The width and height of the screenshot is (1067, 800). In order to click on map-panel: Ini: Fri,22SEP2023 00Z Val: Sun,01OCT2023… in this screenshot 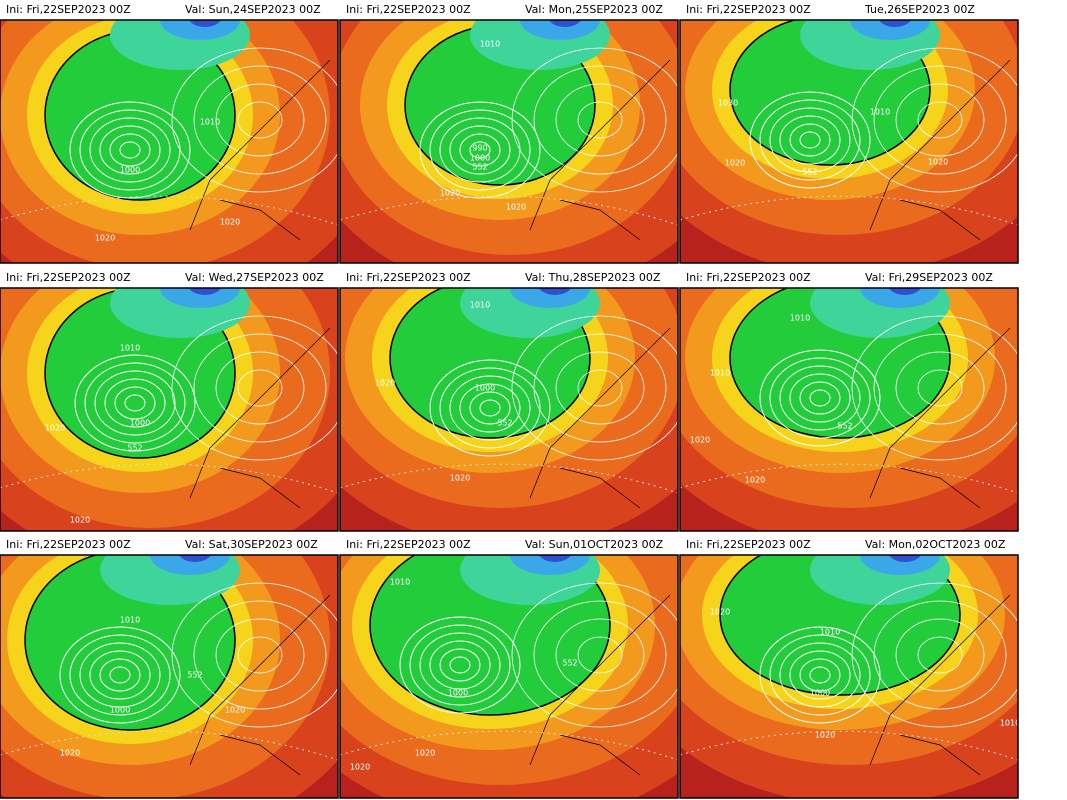, I will do `click(509, 668)`.